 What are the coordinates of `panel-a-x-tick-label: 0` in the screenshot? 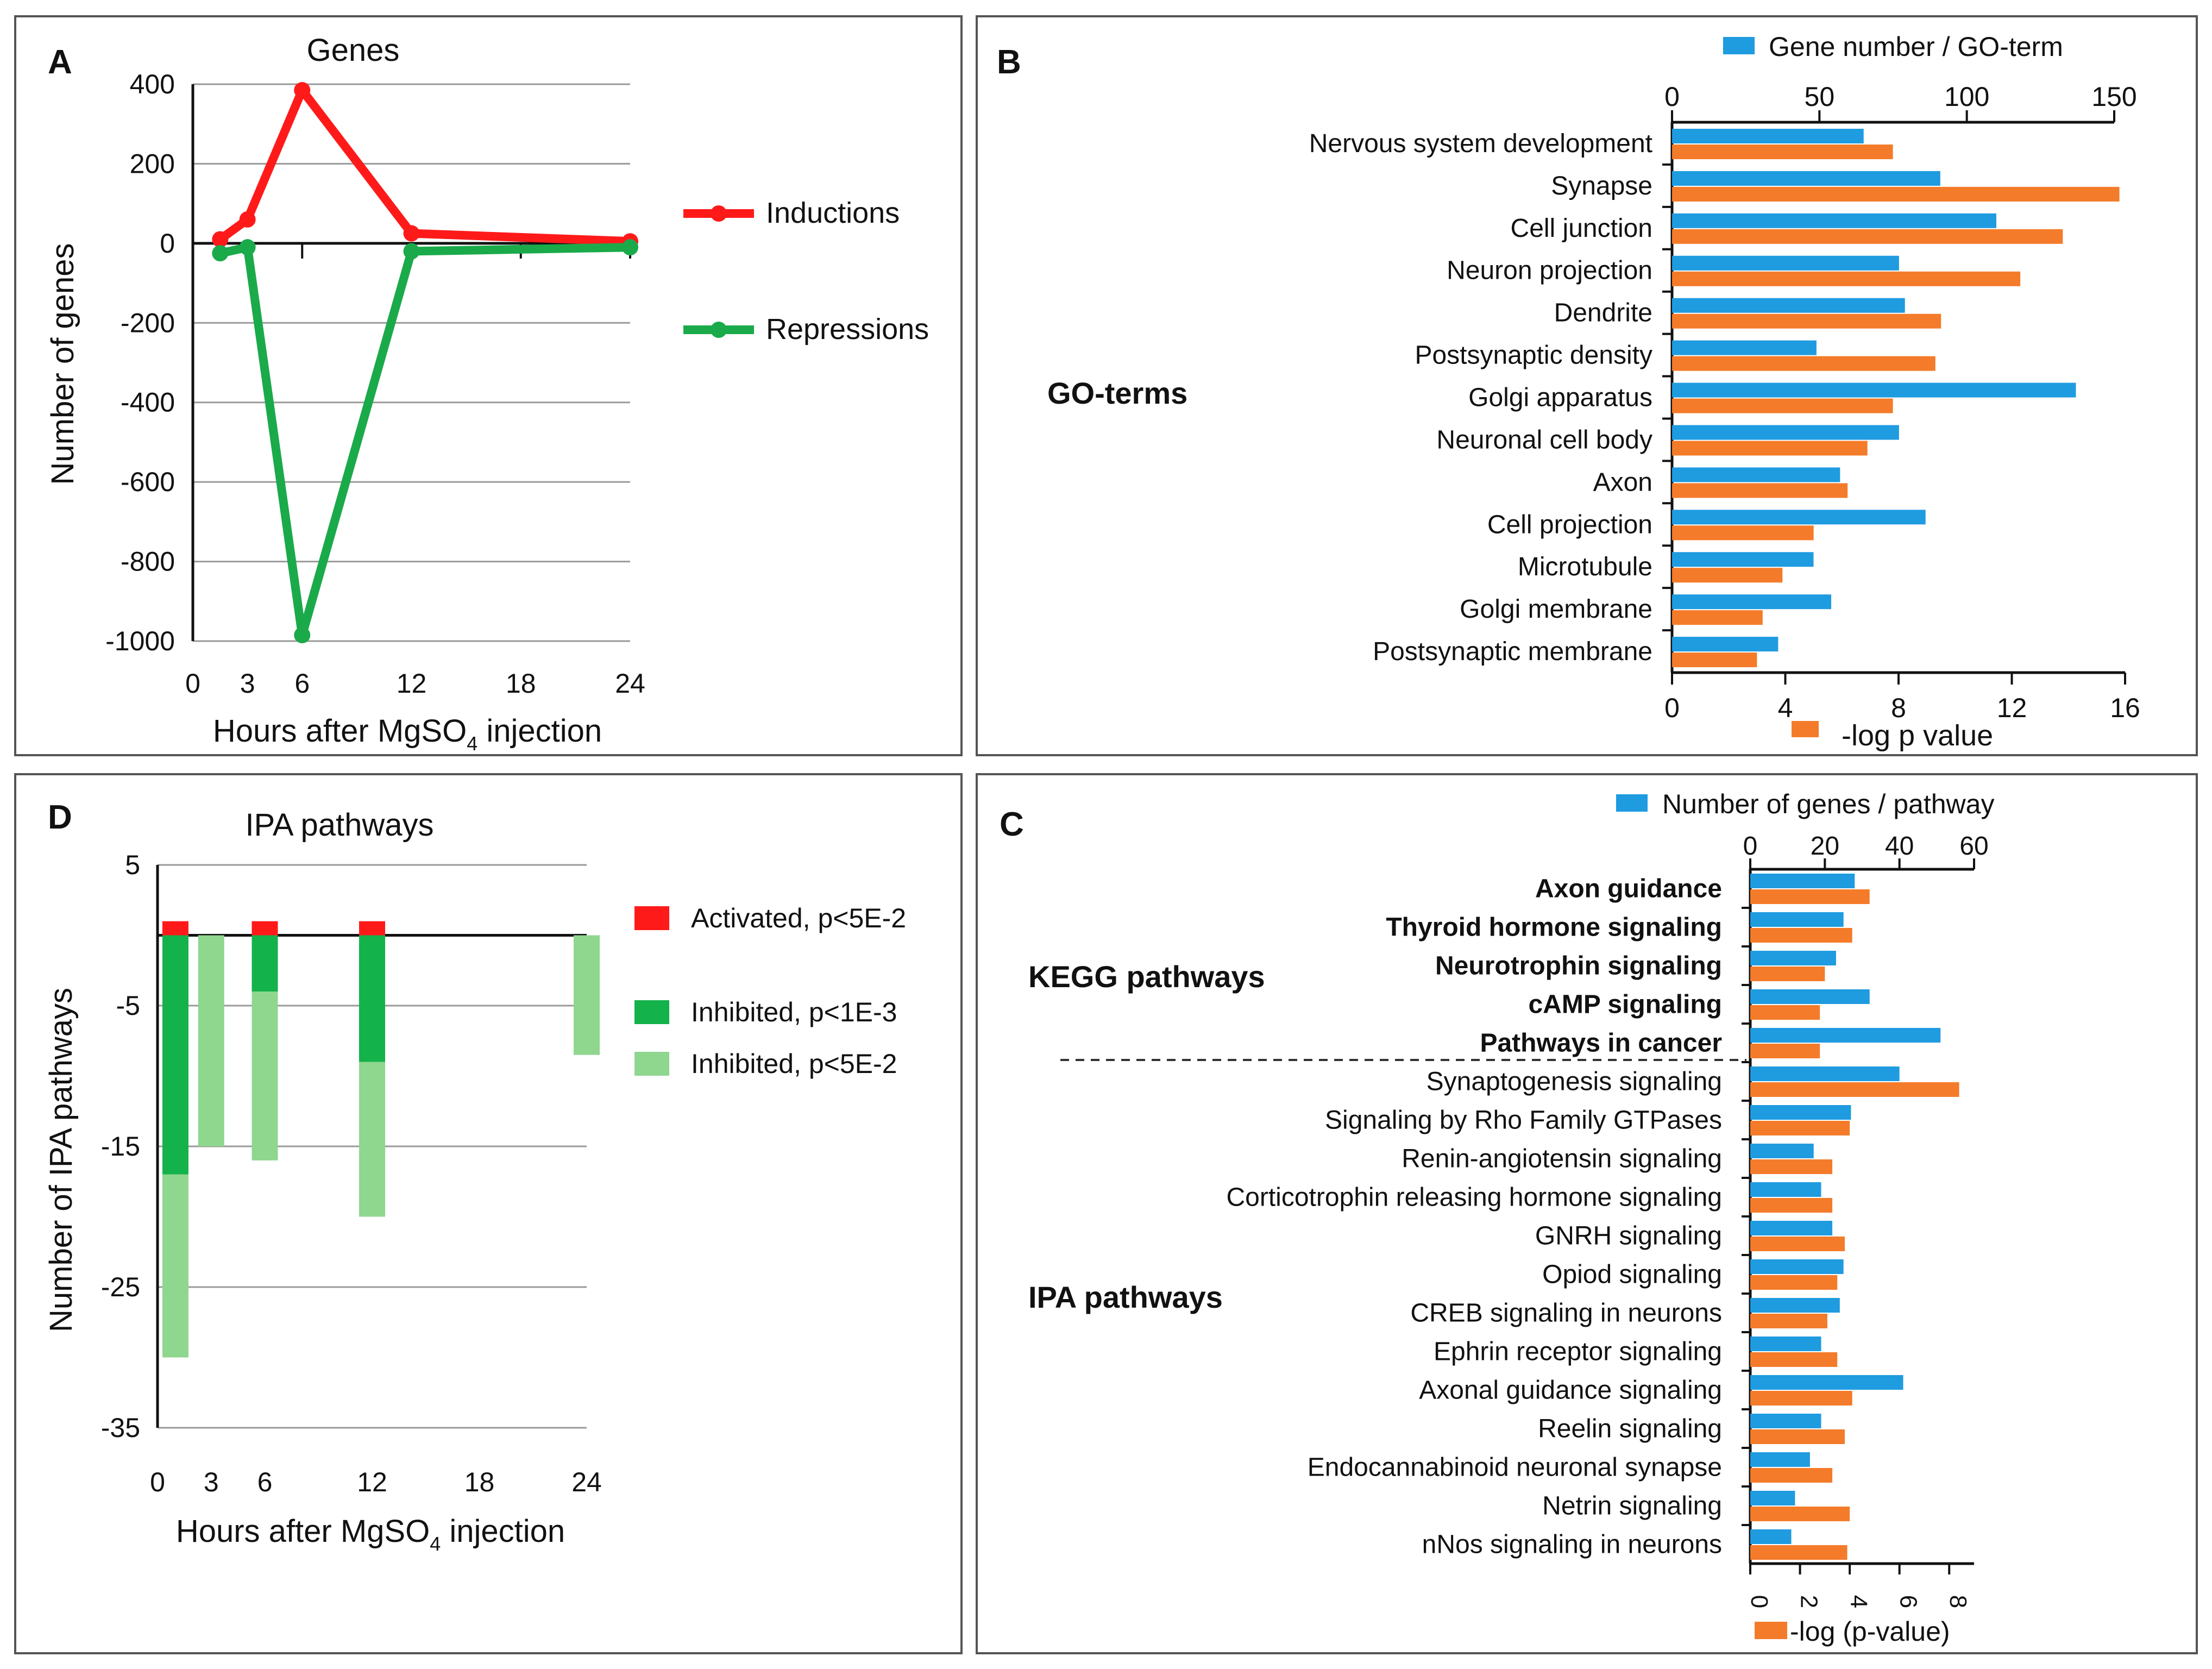 It's located at (192, 683).